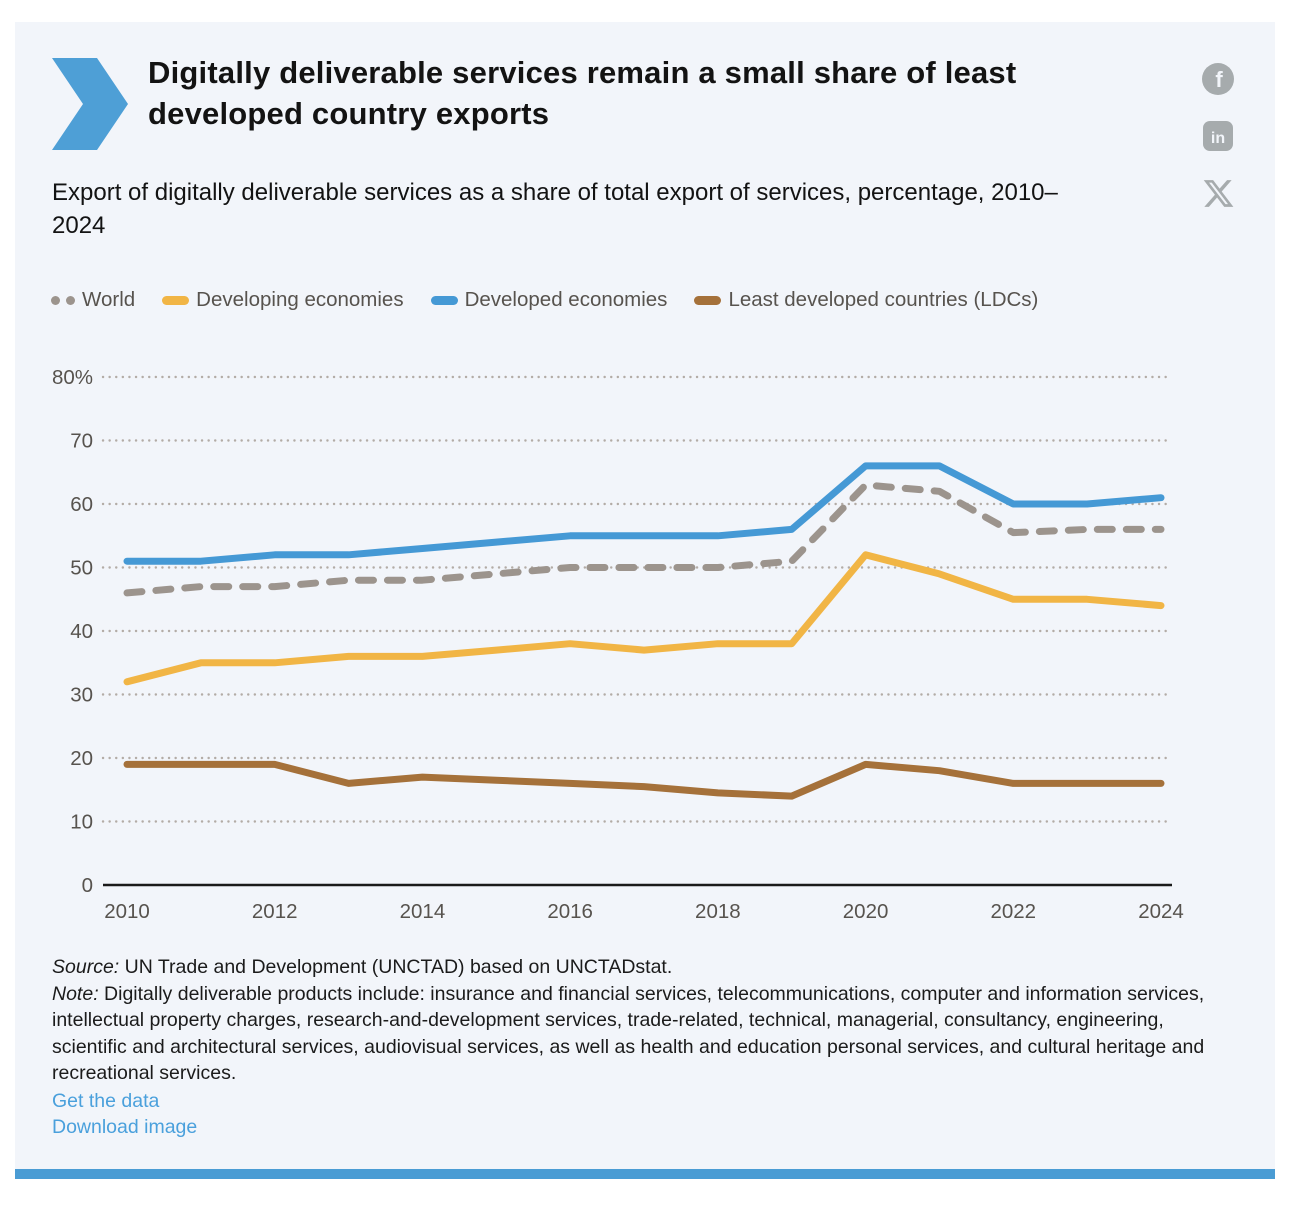 The image size is (1304, 1212). What do you see at coordinates (176, 300) in the screenshot?
I see `legend-swatch-developing` at bounding box center [176, 300].